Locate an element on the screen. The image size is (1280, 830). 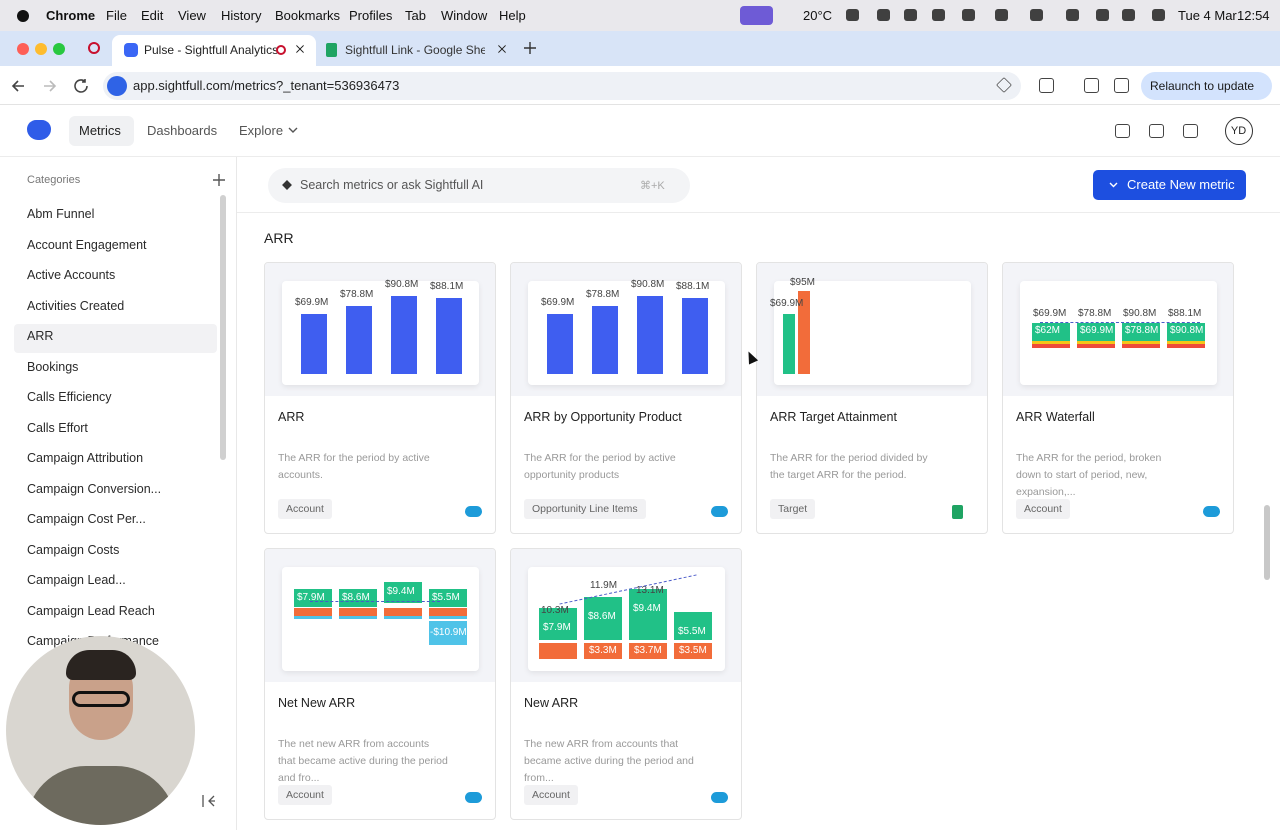
logo is located at coordinates (39, 130).